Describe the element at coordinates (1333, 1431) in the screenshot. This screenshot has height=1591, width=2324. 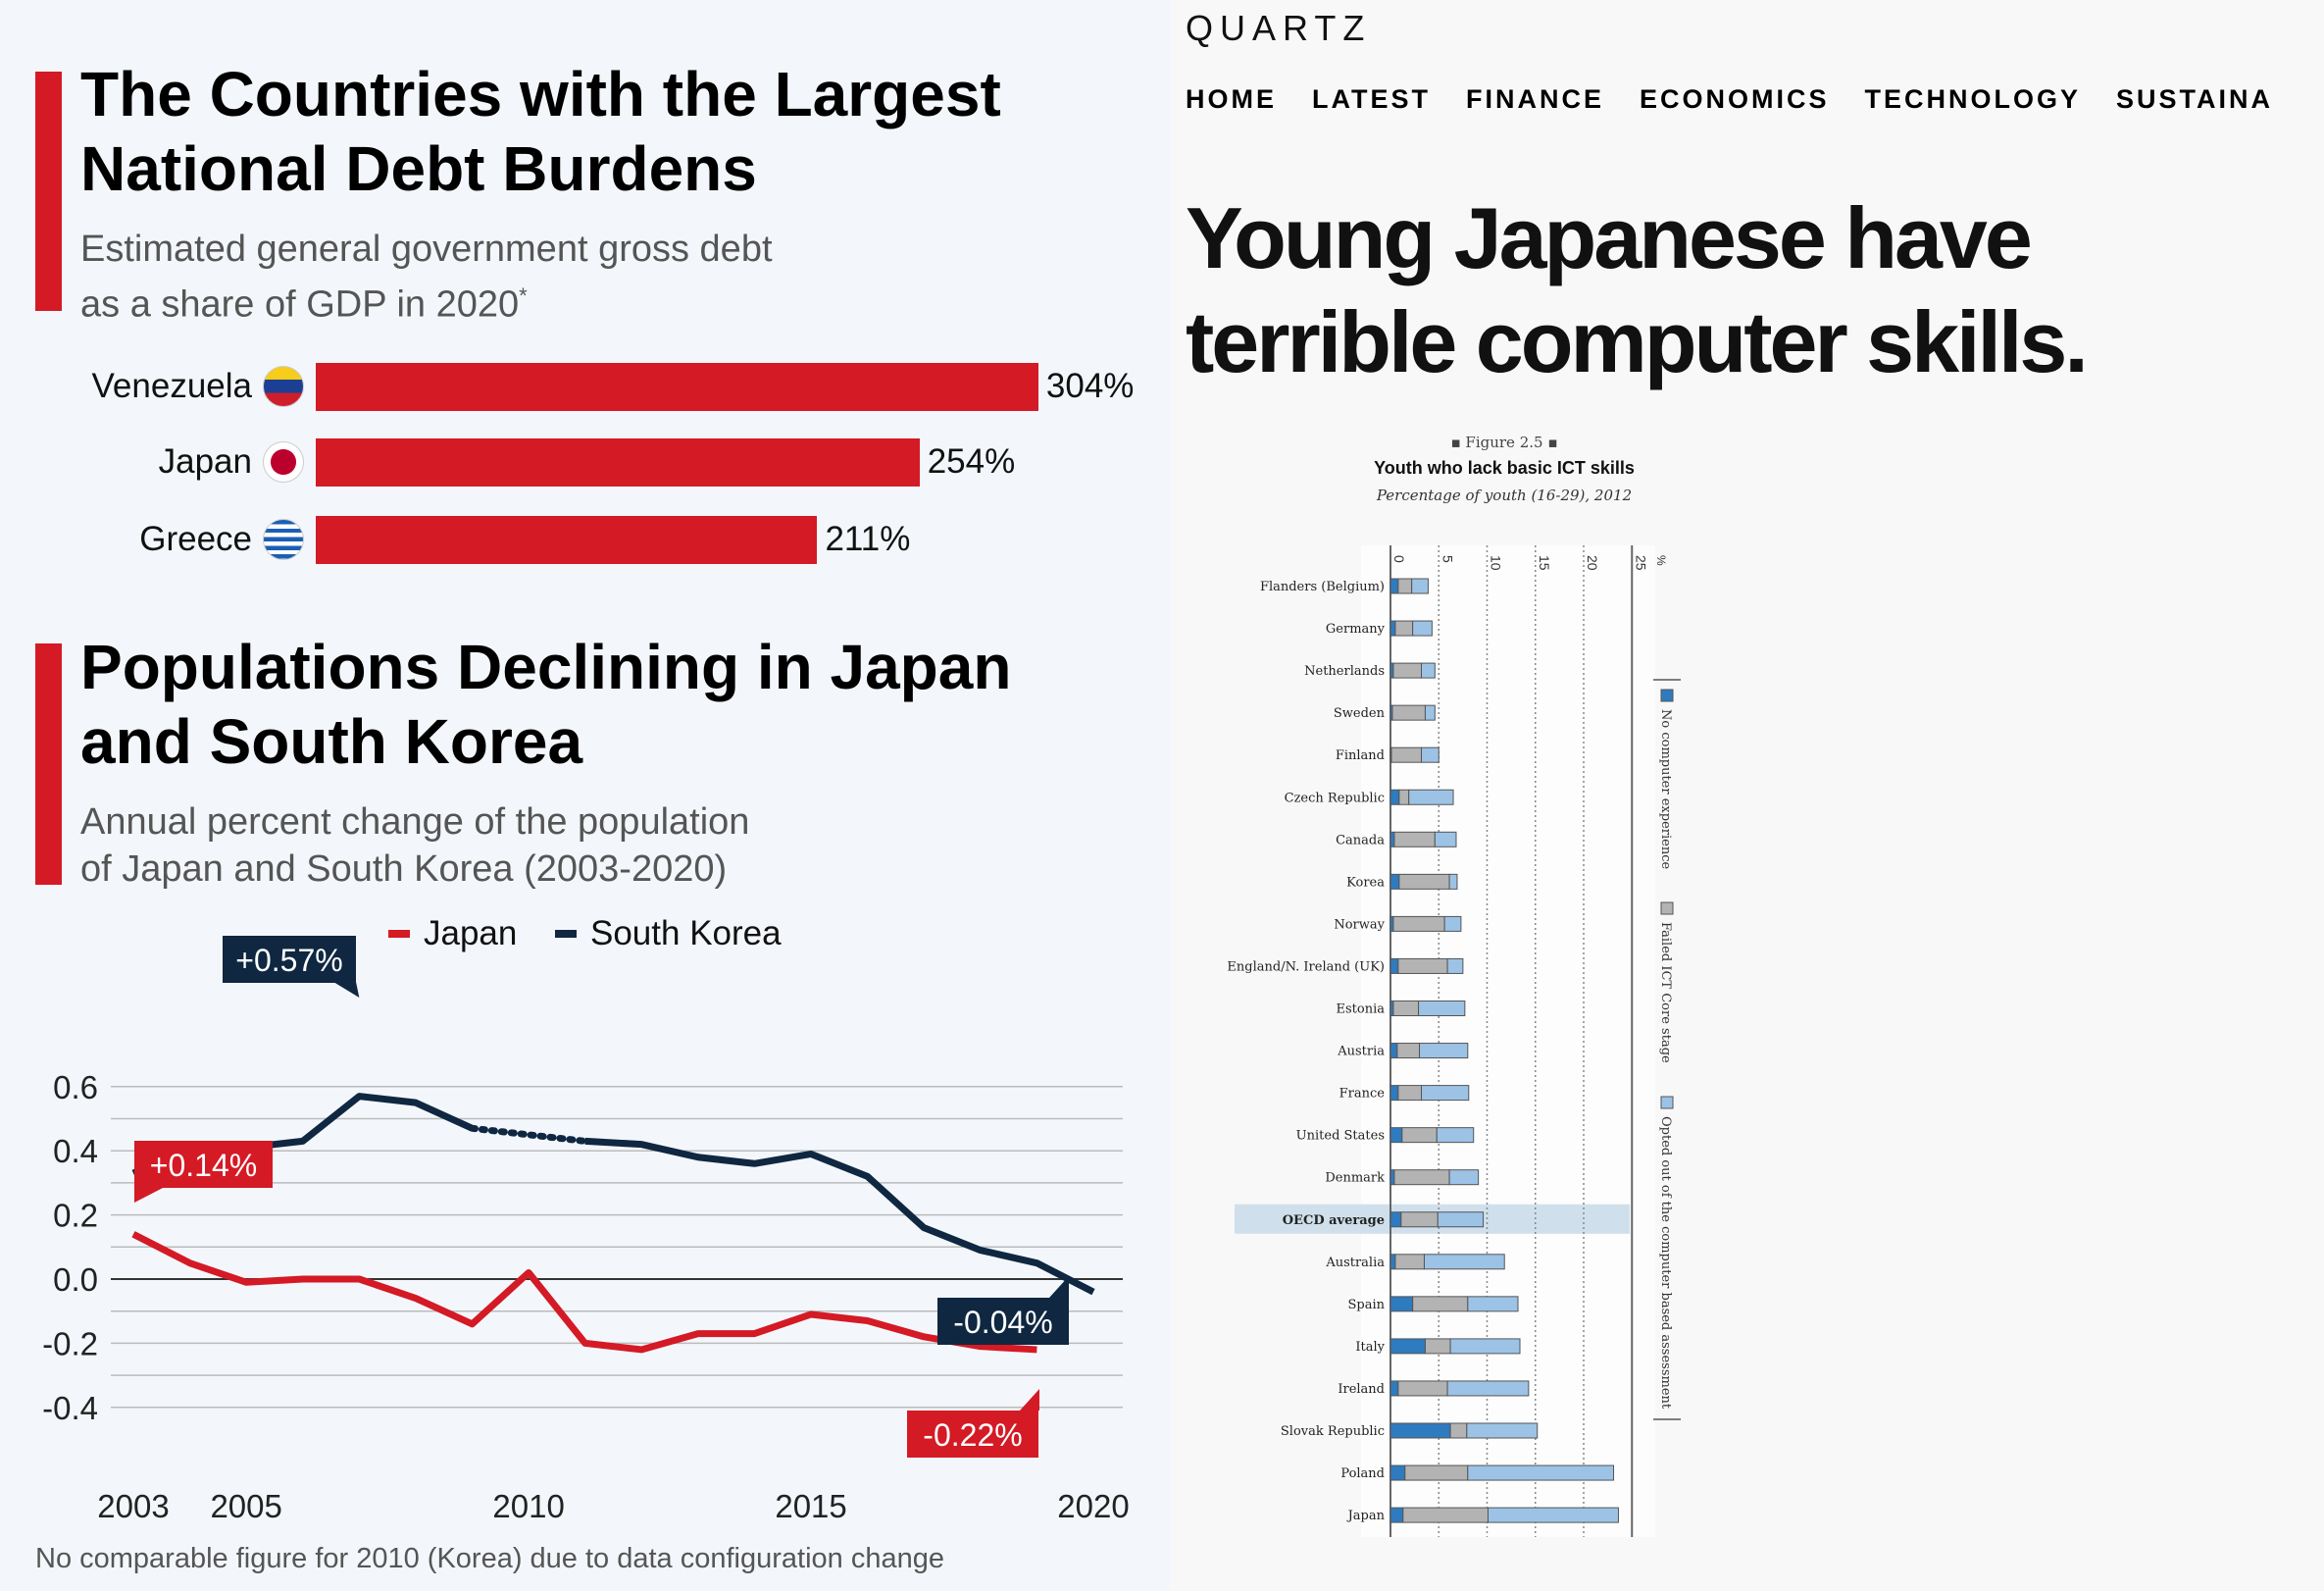
I see `category-label: Slovak Republic` at that location.